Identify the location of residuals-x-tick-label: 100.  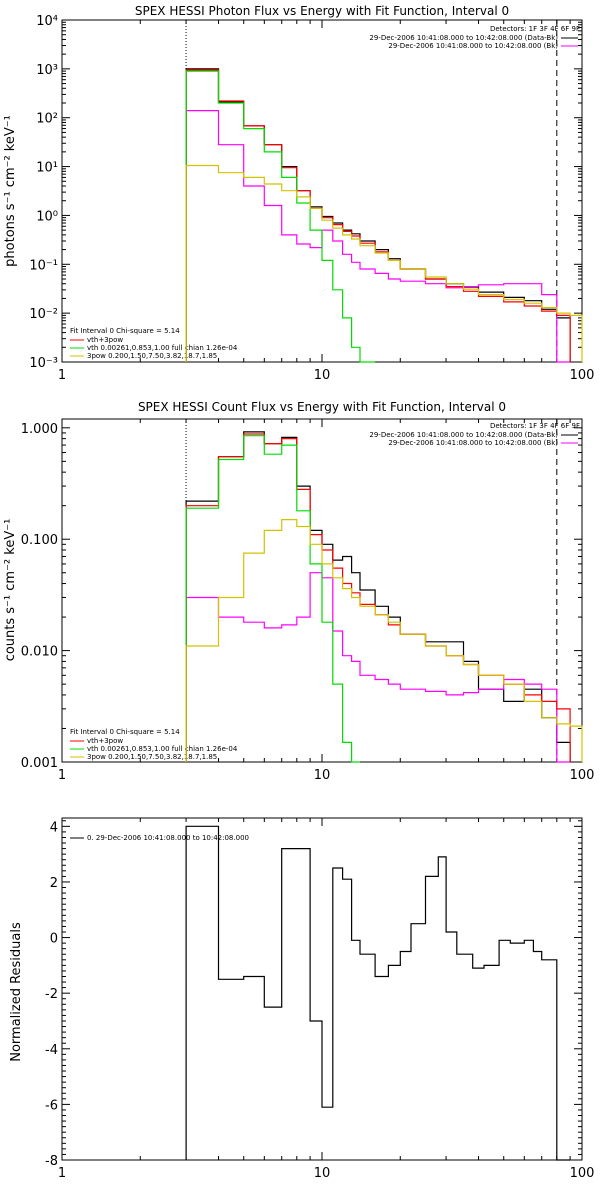
(582, 1173).